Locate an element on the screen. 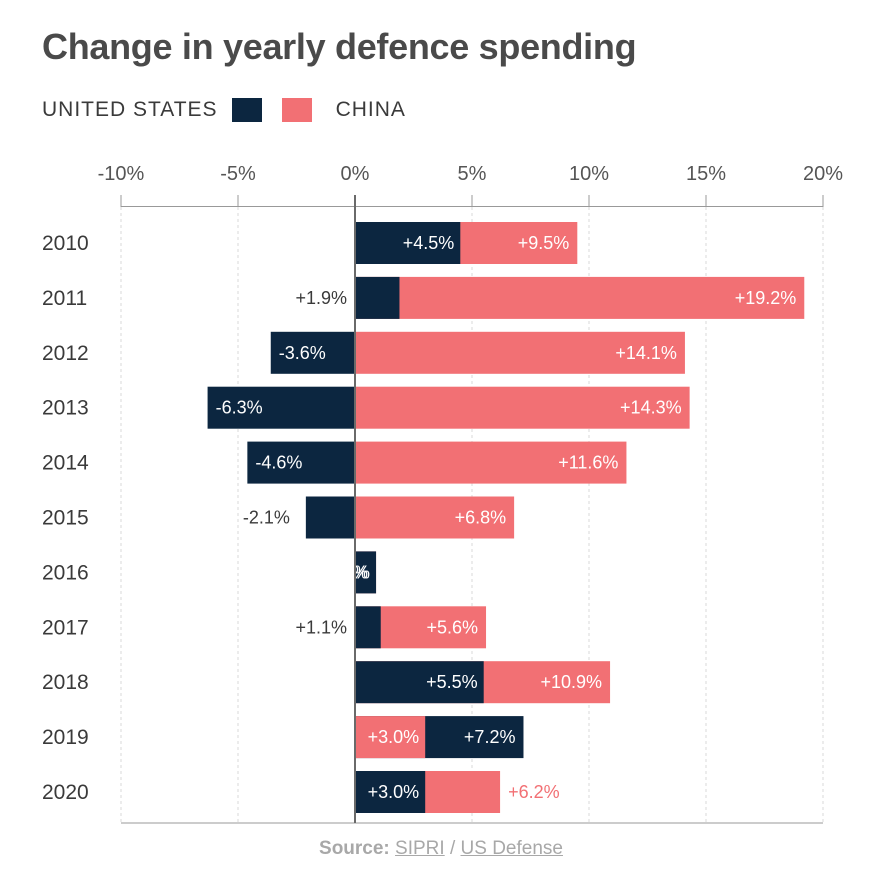 The height and width of the screenshot is (891, 882). source-label: Source: is located at coordinates (354, 848).